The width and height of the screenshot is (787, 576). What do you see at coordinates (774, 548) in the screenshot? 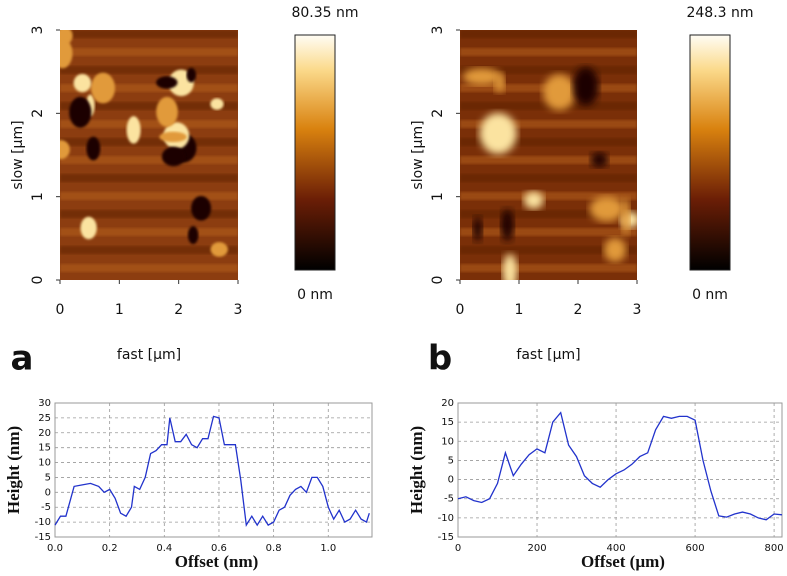
I see `x-tick-label: 800` at bounding box center [774, 548].